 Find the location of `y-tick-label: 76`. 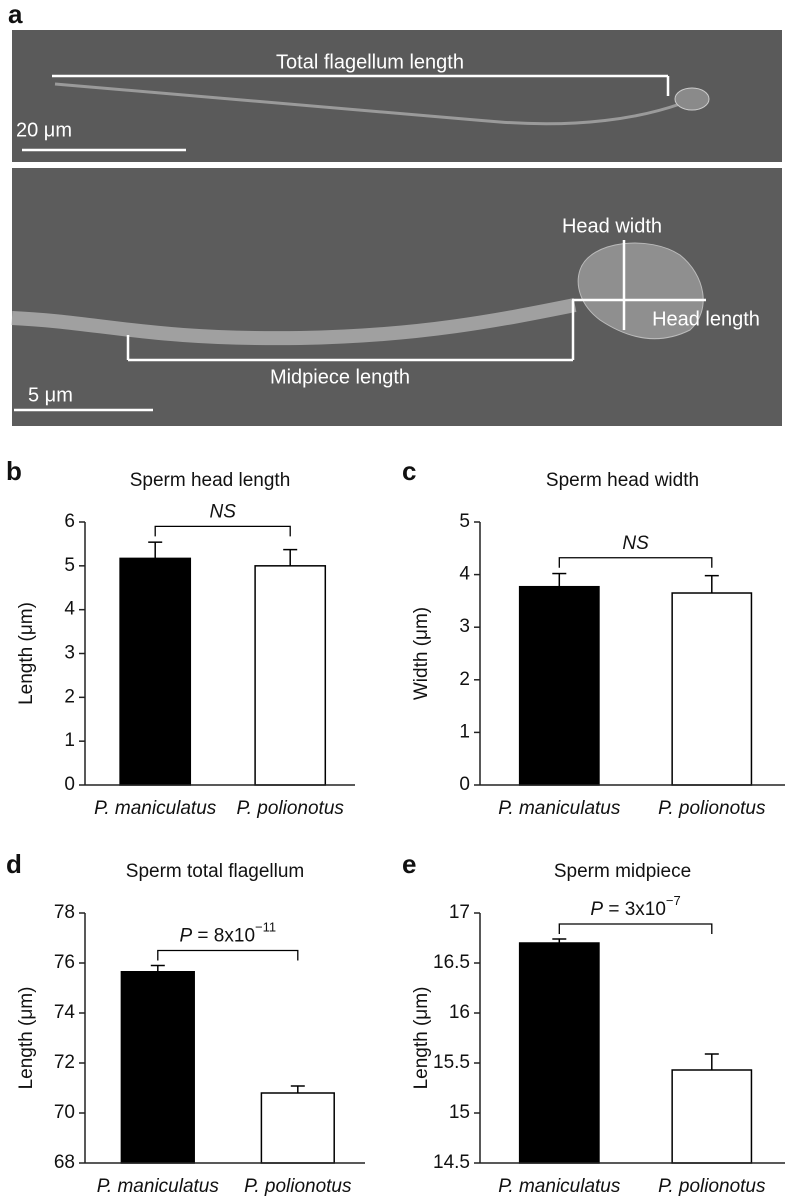

y-tick-label: 76 is located at coordinates (64, 962).